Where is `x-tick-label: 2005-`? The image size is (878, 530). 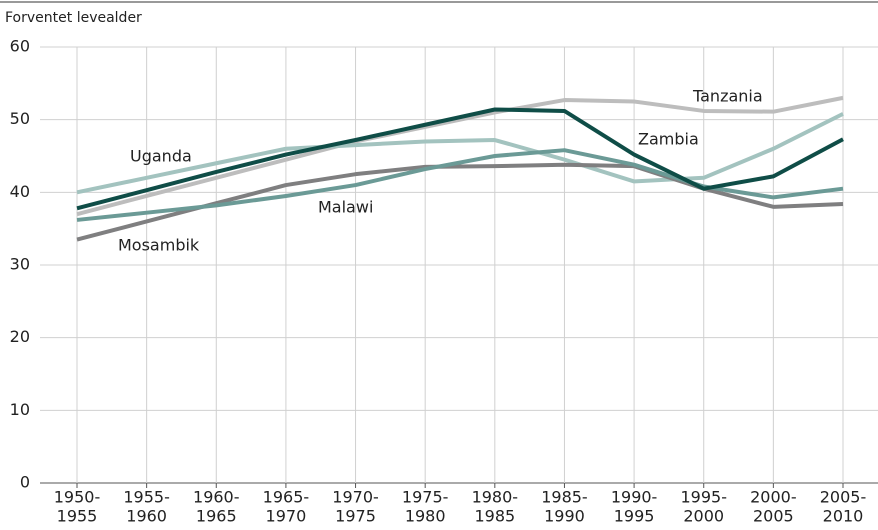 x-tick-label: 2005- is located at coordinates (843, 497).